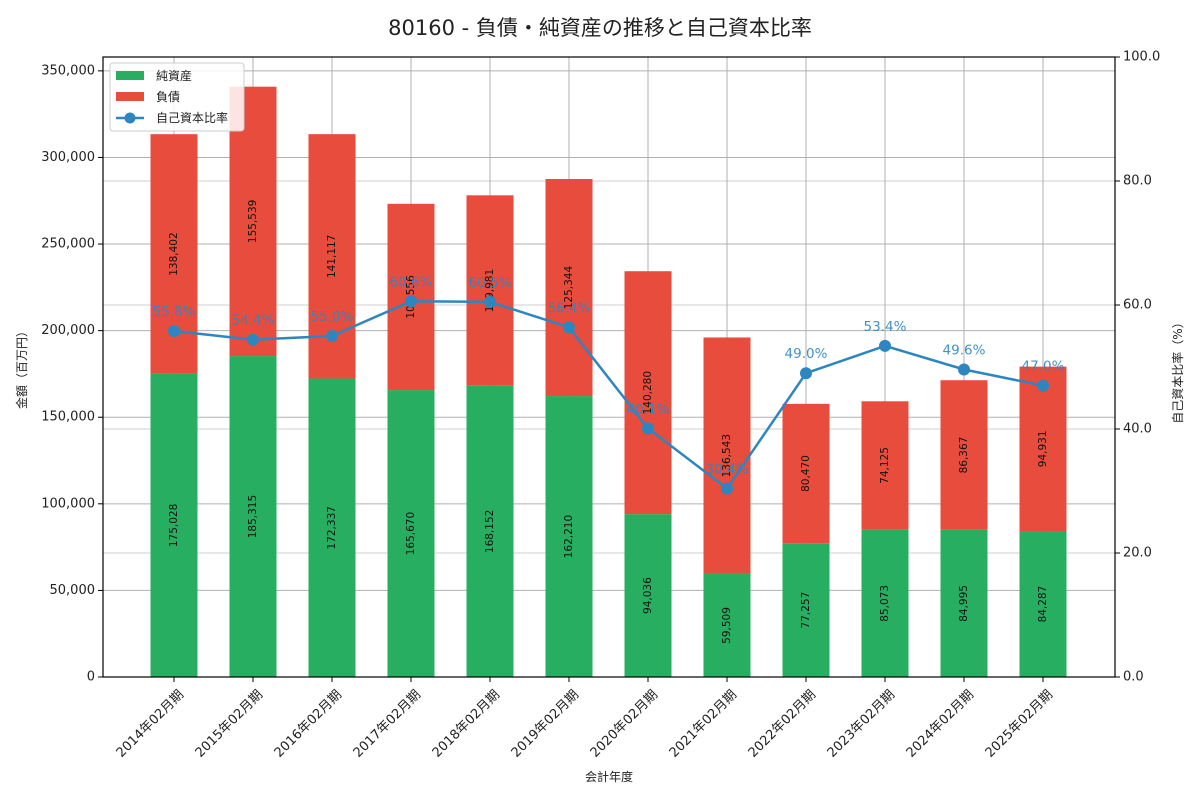  What do you see at coordinates (68, 244) in the screenshot?
I see `y-tick-label: 250,000` at bounding box center [68, 244].